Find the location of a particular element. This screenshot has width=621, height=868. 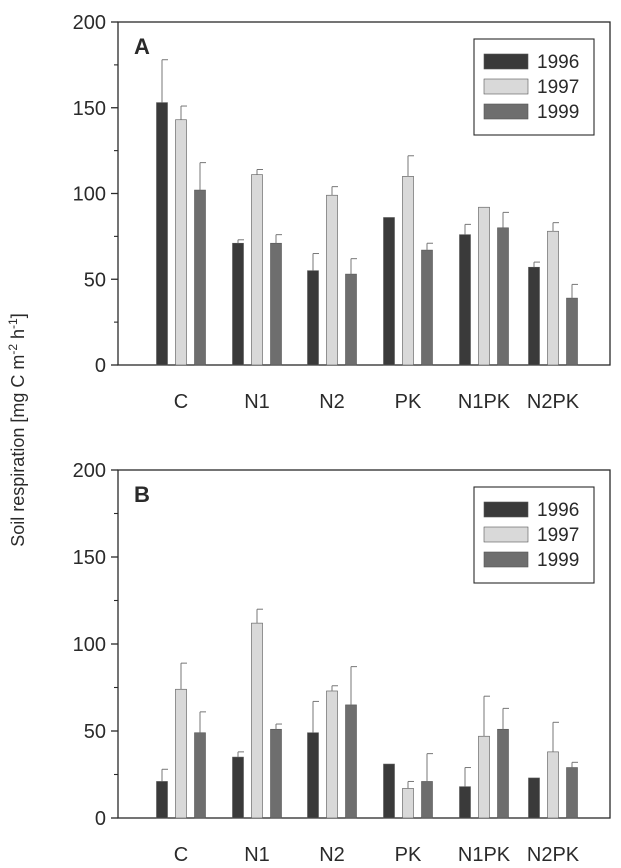

panel-b-y-tick-label: 0 is located at coordinates (100, 819).